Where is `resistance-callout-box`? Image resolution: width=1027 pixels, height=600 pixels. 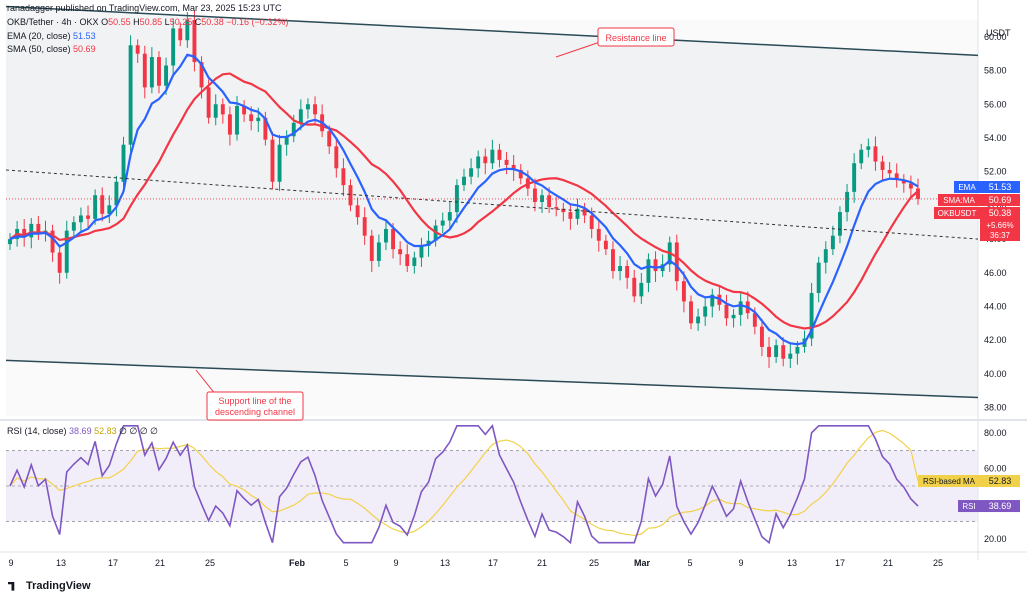
resistance-callout-box is located at coordinates (636, 37).